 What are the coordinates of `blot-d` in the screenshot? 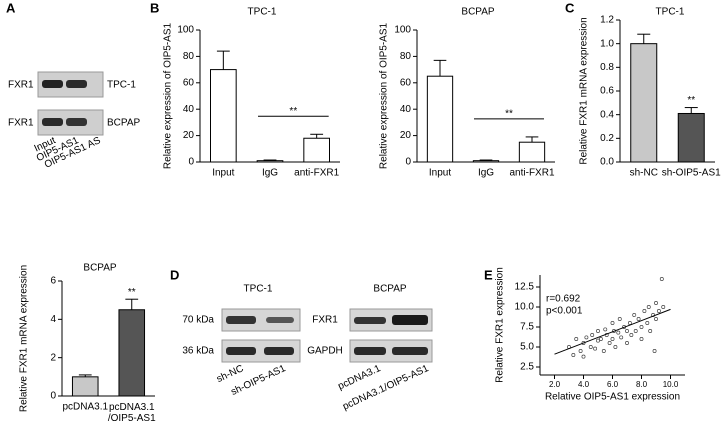 It's located at (327, 335).